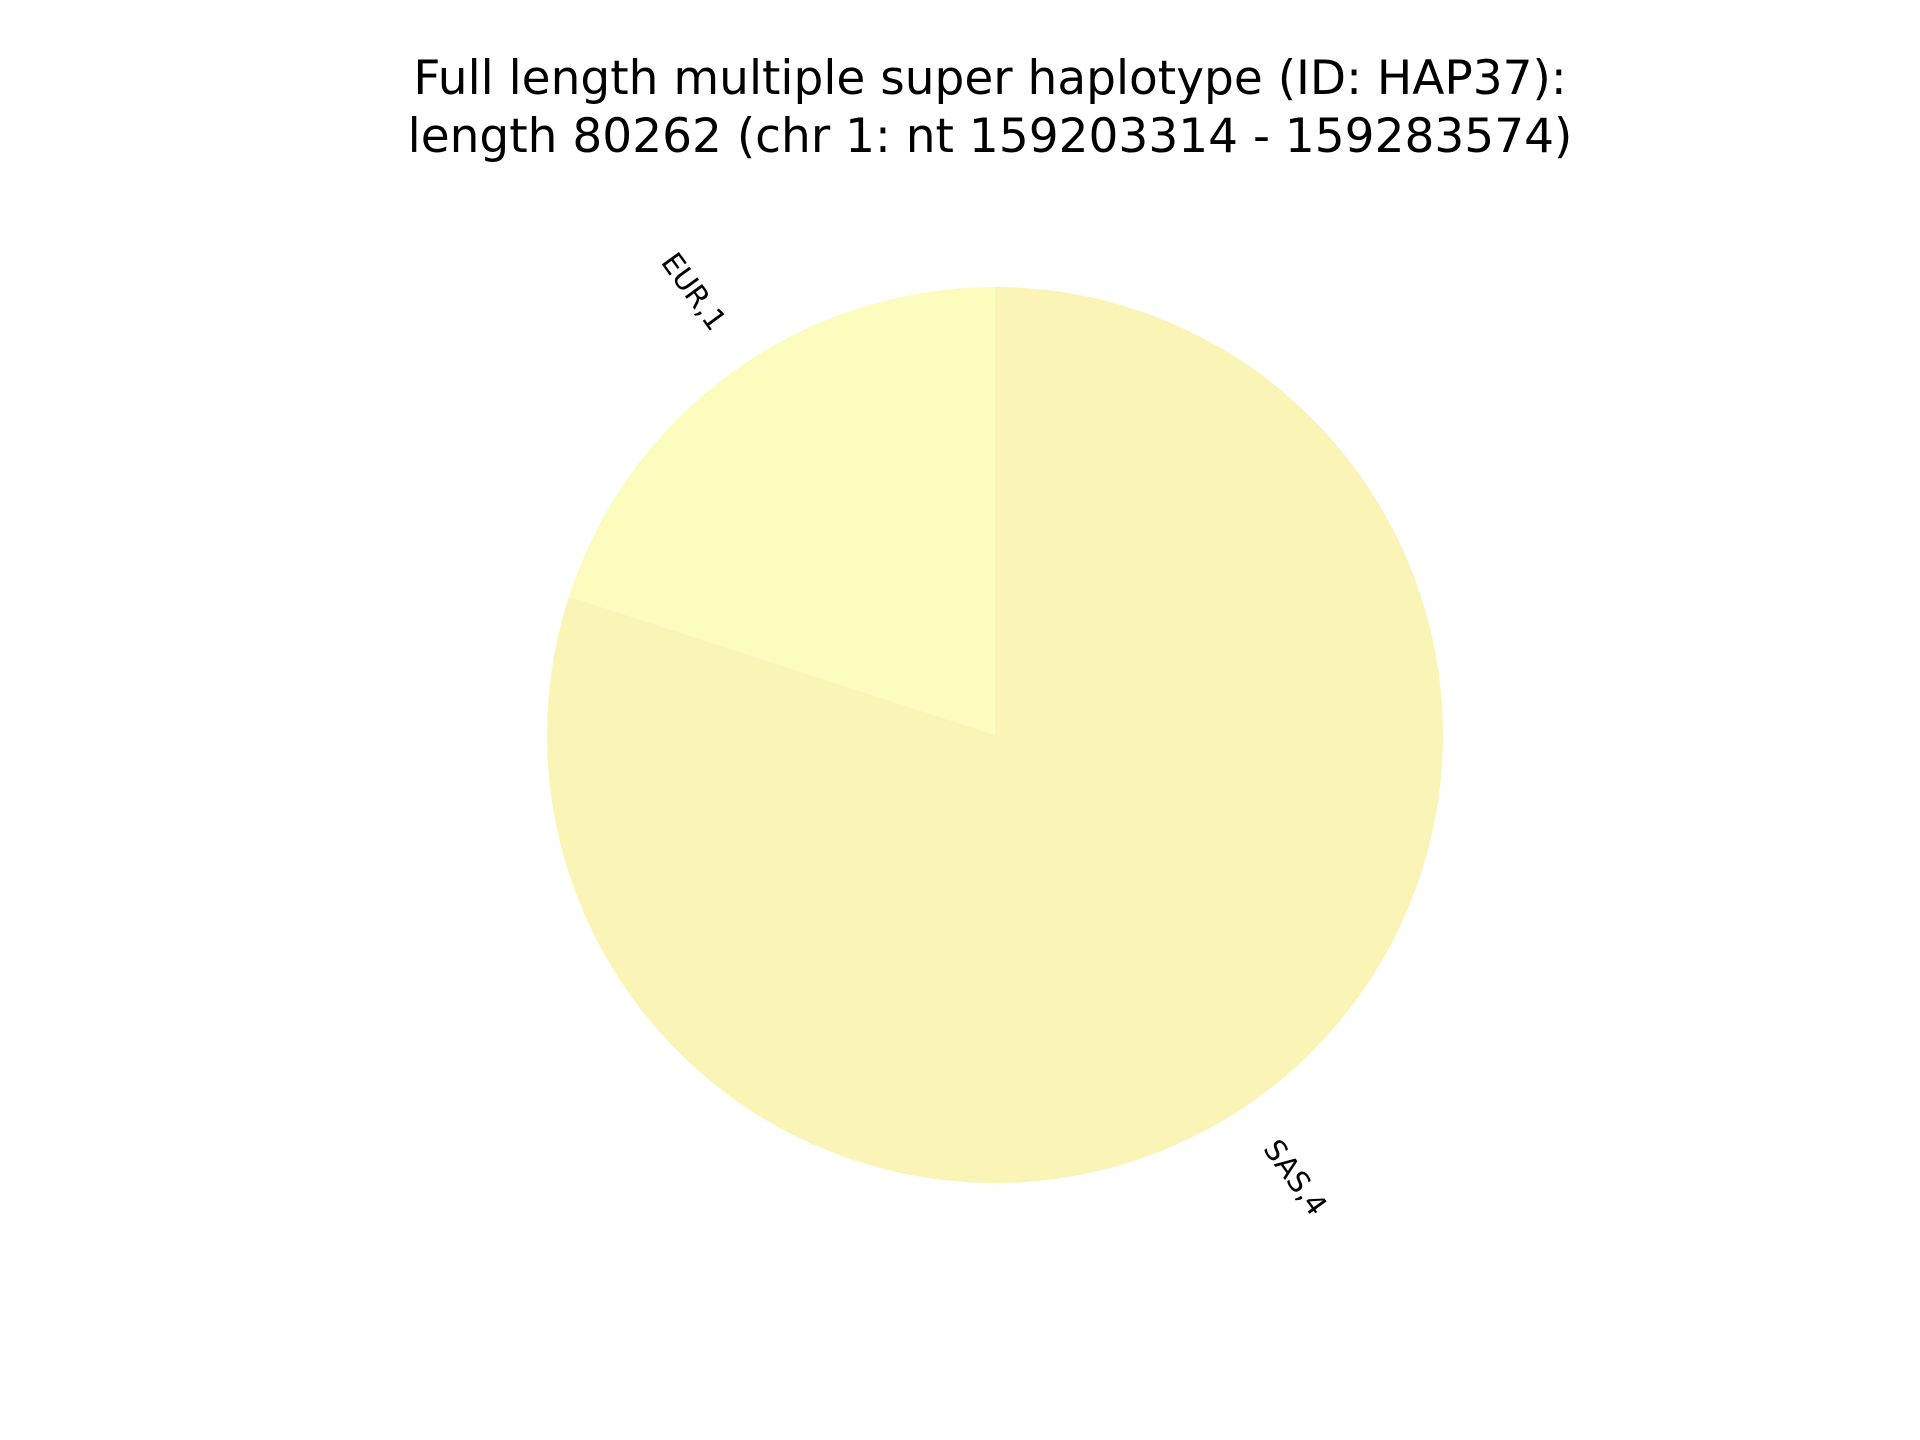 This screenshot has width=1920, height=1440. What do you see at coordinates (693, 291) in the screenshot?
I see `pie-label-eur: EUR,1` at bounding box center [693, 291].